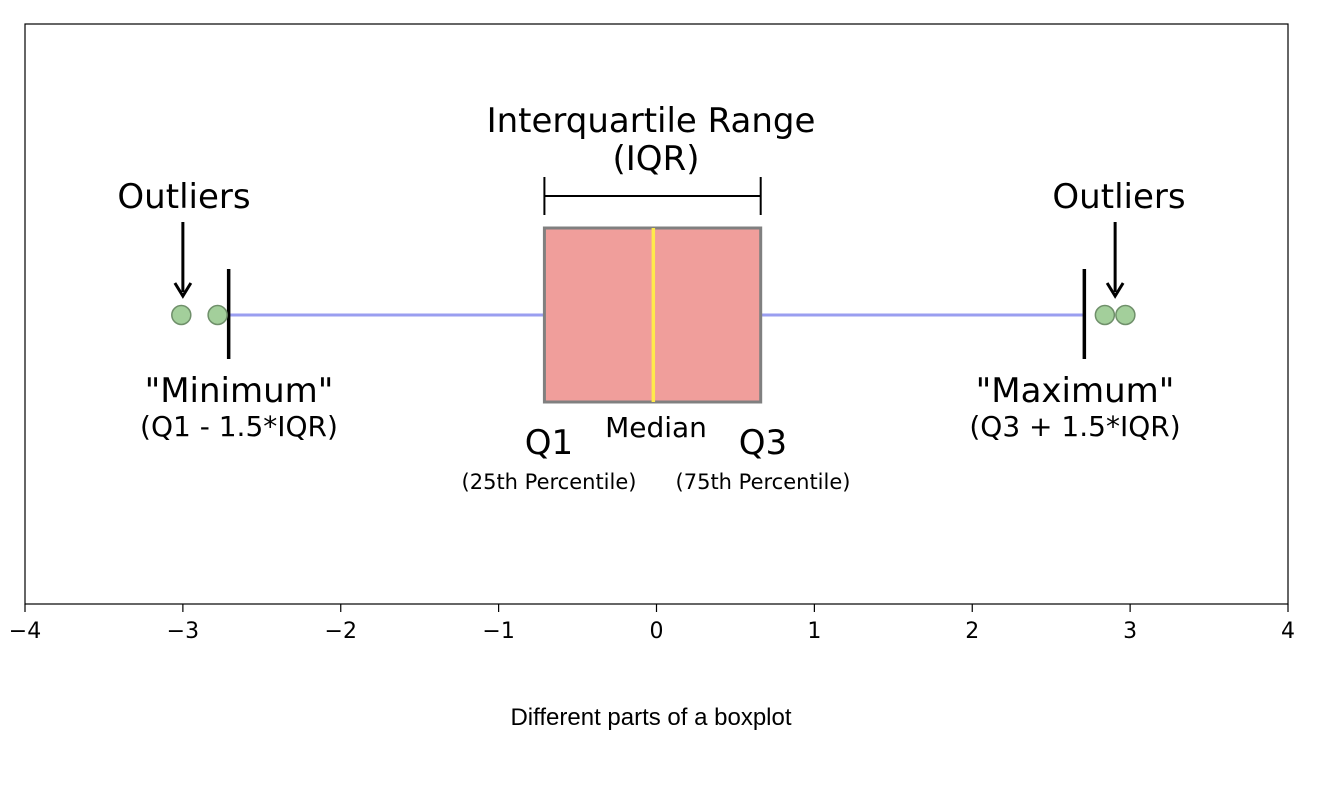 This screenshot has width=1322, height=796. What do you see at coordinates (1118, 197) in the screenshot?
I see `outliers-right-label: Outliers` at bounding box center [1118, 197].